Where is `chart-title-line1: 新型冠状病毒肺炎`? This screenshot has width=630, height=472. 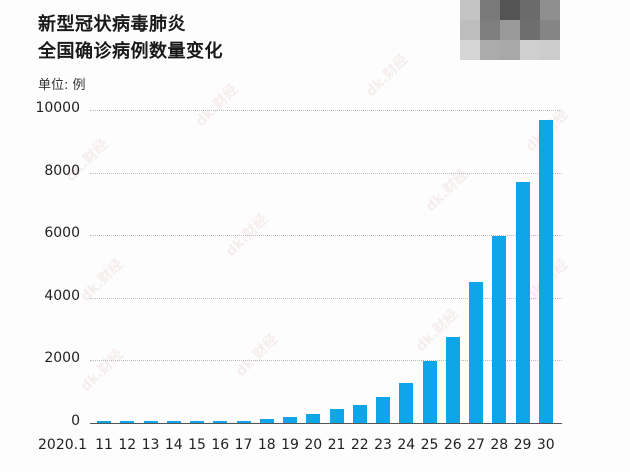 chart-title-line1: 新型冠状病毒肺炎 is located at coordinates (112, 24).